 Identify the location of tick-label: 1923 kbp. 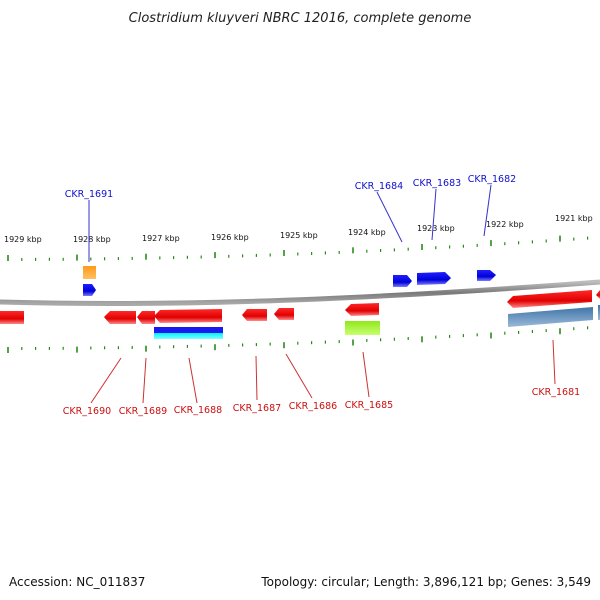
(436, 228).